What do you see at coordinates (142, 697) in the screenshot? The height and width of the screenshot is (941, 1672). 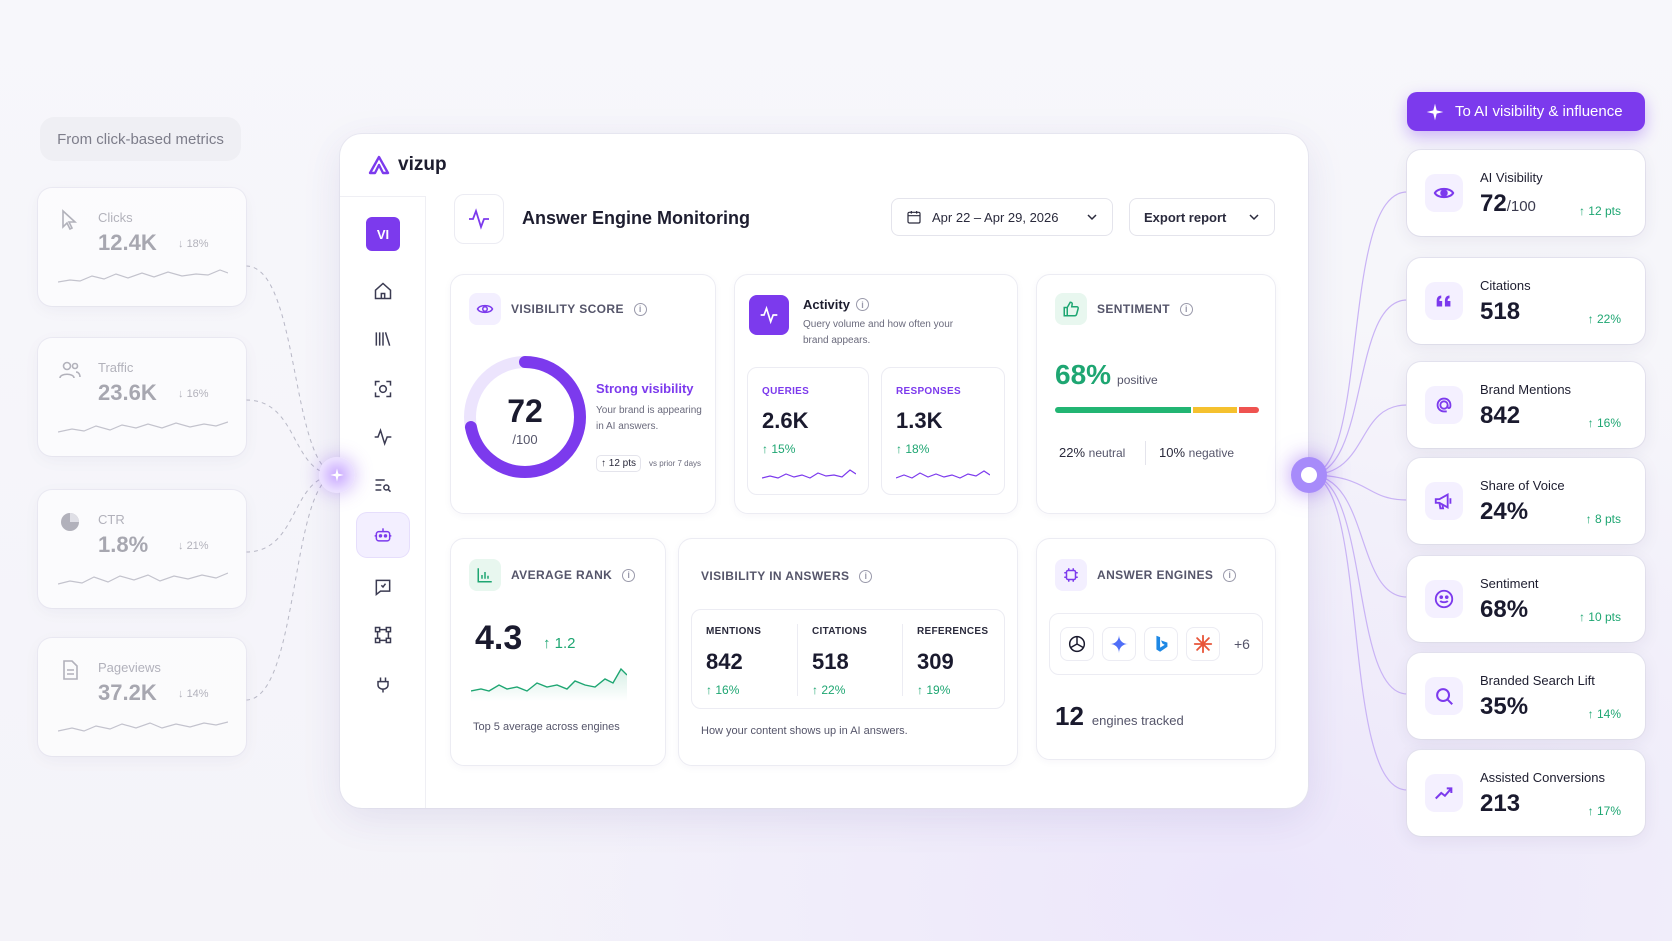 I see `metric-card-pageviews: Pageviews 37.2K ↓ 14%` at bounding box center [142, 697].